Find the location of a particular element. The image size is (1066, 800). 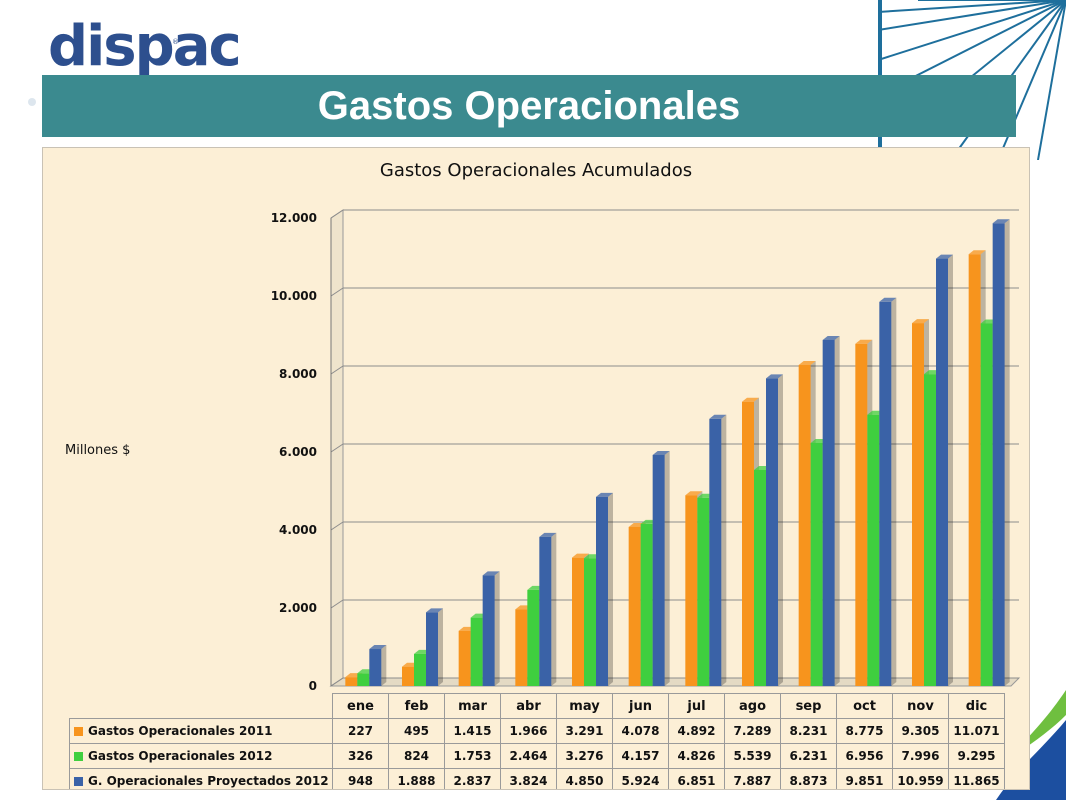

x-tick-label: jun is located at coordinates (640, 706).